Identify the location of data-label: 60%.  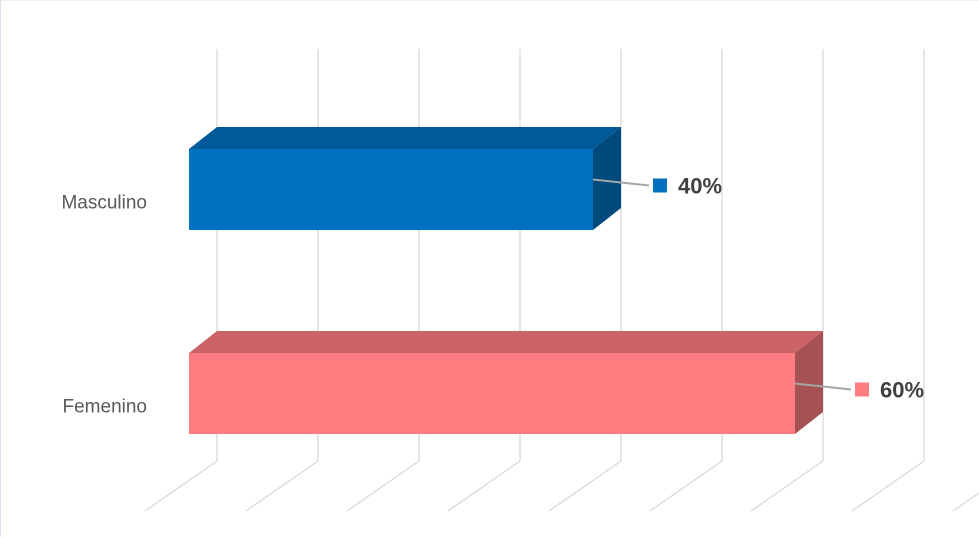
(902, 390).